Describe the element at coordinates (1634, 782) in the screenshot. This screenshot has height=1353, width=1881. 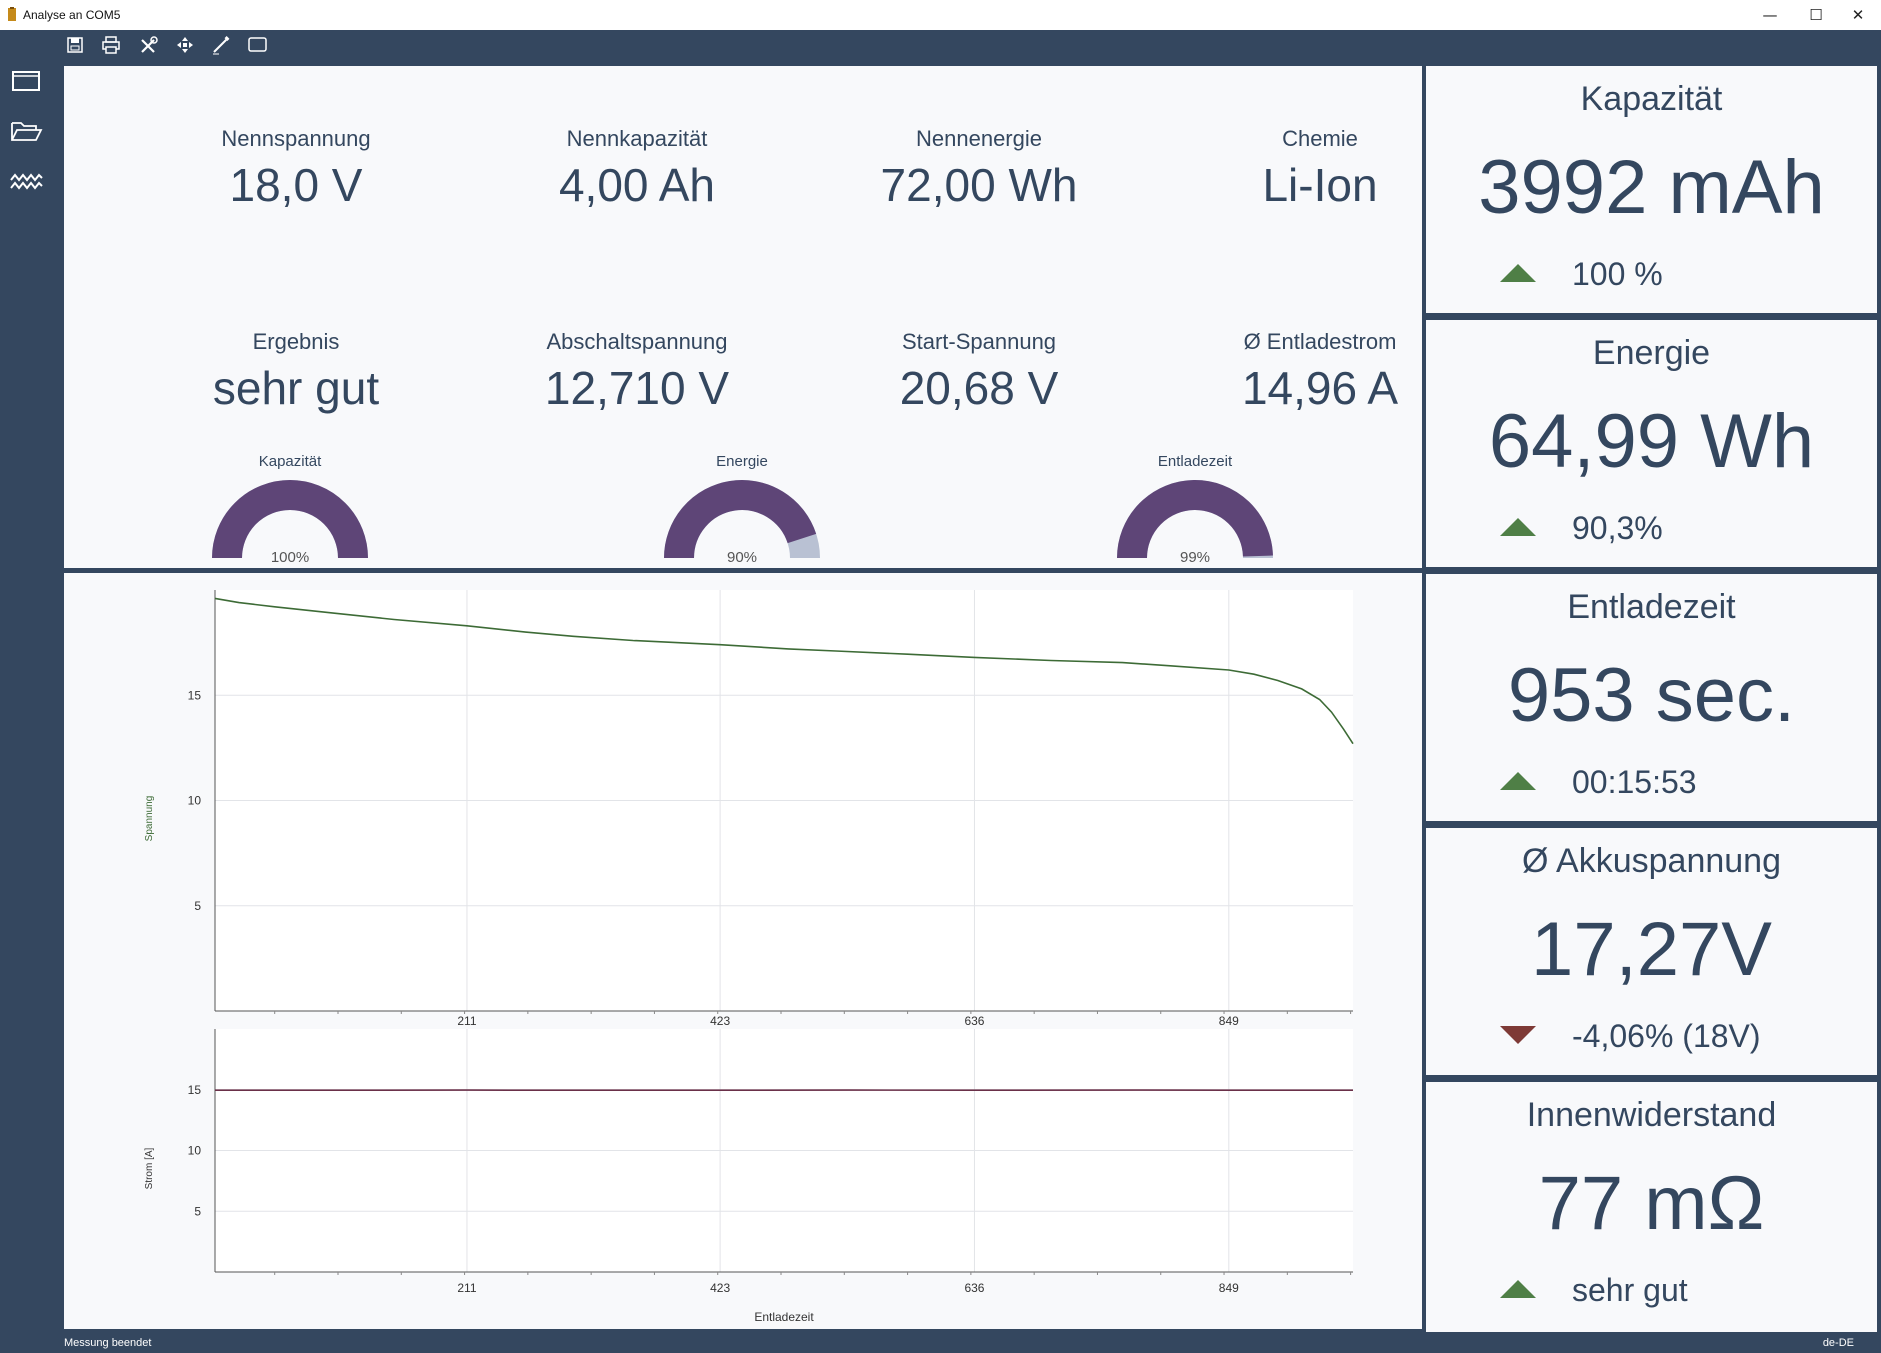
I see `card-sub: 00:15:53` at that location.